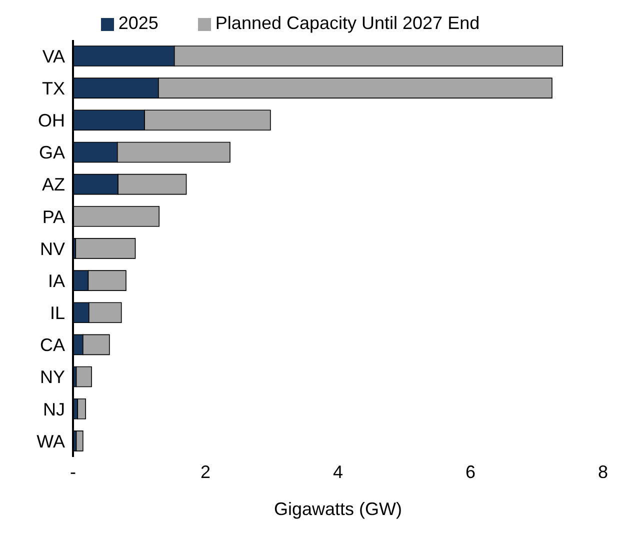  What do you see at coordinates (138, 23) in the screenshot?
I see `legend-label: 2025` at bounding box center [138, 23].